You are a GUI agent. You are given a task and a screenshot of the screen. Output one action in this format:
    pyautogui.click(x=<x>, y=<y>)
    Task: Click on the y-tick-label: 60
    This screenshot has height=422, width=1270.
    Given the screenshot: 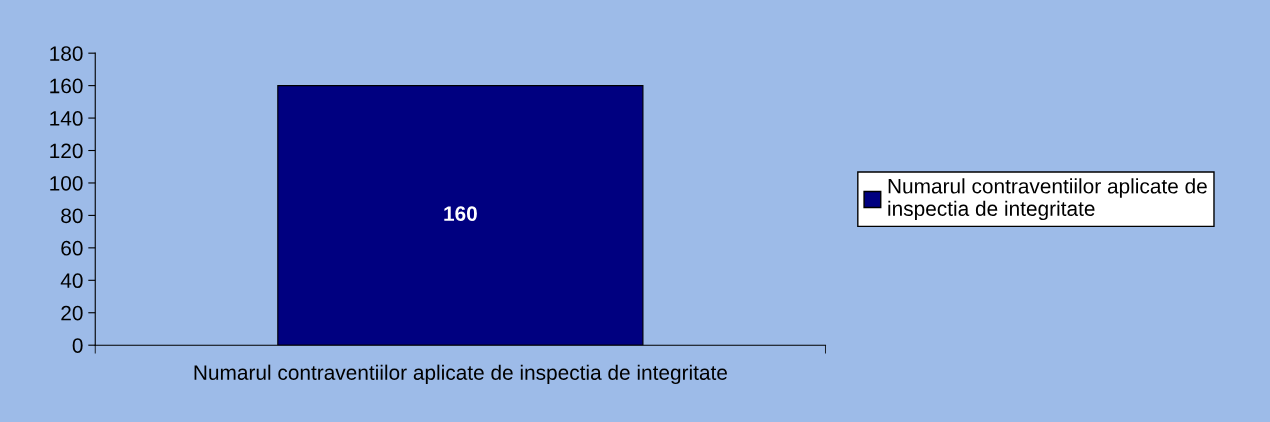 What is the action you would take?
    pyautogui.click(x=72, y=248)
    